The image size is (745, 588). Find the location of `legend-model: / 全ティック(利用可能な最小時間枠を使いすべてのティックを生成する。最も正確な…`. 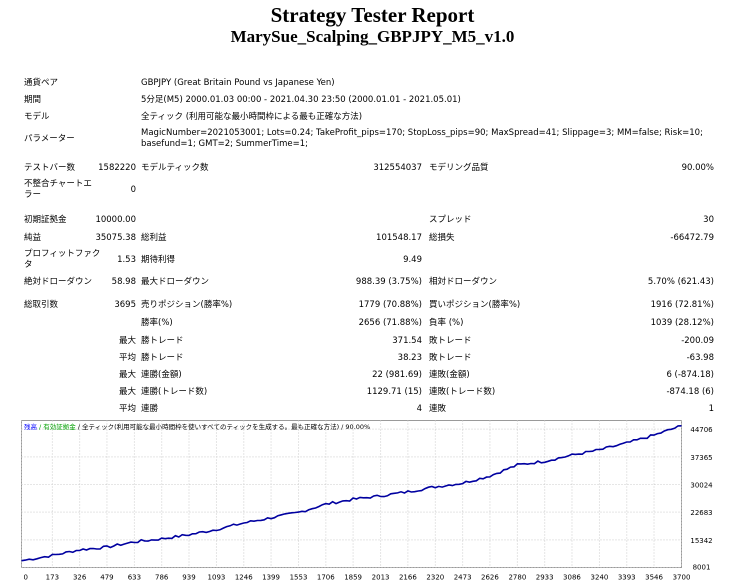

legend-model: / 全ティック(利用可能な最小時間枠を使いすべてのティックを生成する。最も正確な… is located at coordinates (224, 426).